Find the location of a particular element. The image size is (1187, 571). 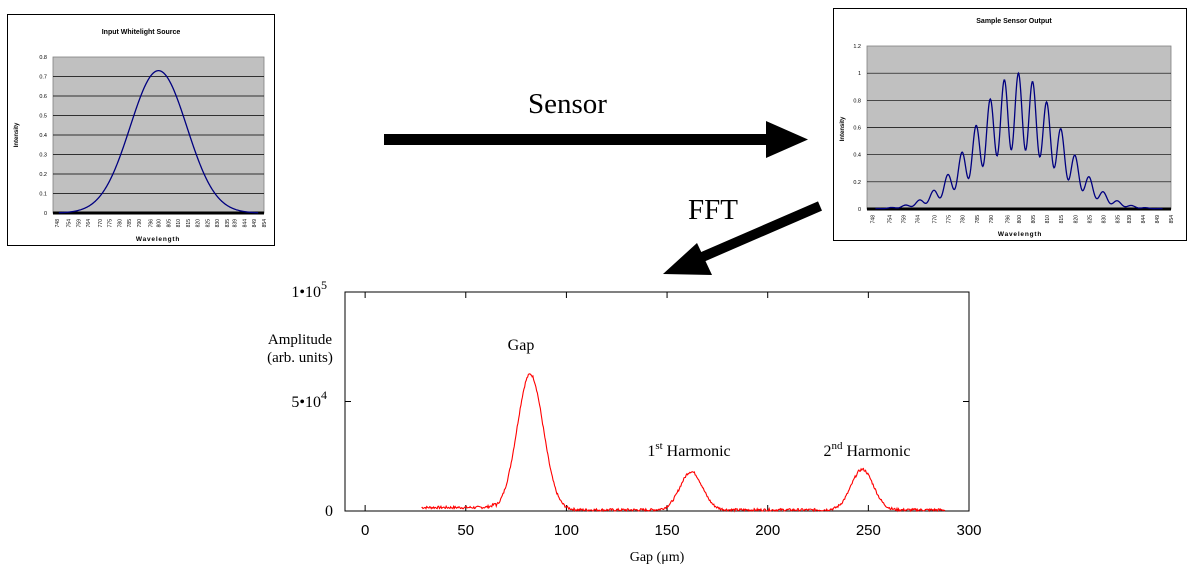

y-tick-label: 1.2 is located at coordinates (857, 47).